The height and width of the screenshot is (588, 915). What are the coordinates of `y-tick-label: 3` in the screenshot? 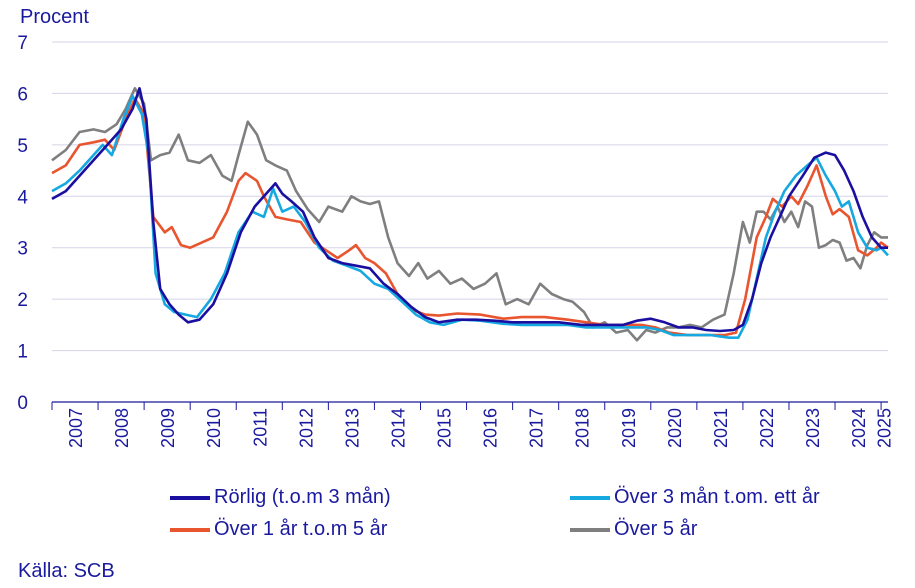 It's located at (22, 249).